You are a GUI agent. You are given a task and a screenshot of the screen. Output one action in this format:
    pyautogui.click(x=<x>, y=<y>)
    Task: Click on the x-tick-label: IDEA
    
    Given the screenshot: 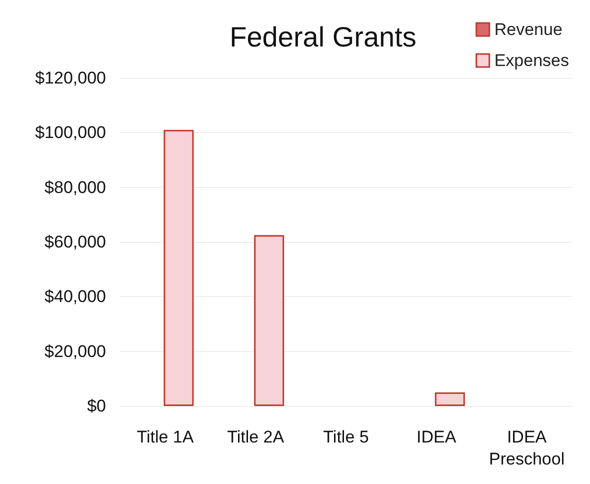 What is the action you would take?
    pyautogui.click(x=436, y=437)
    